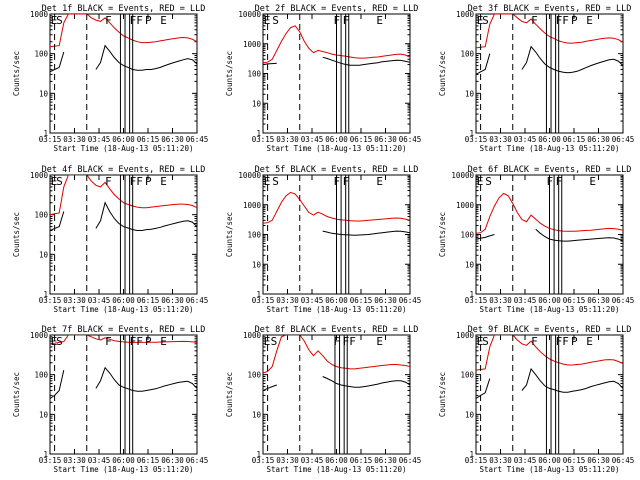  I want to click on panel-title: Det 4f BLACK = Events, RED = LLD, so click(124, 170).